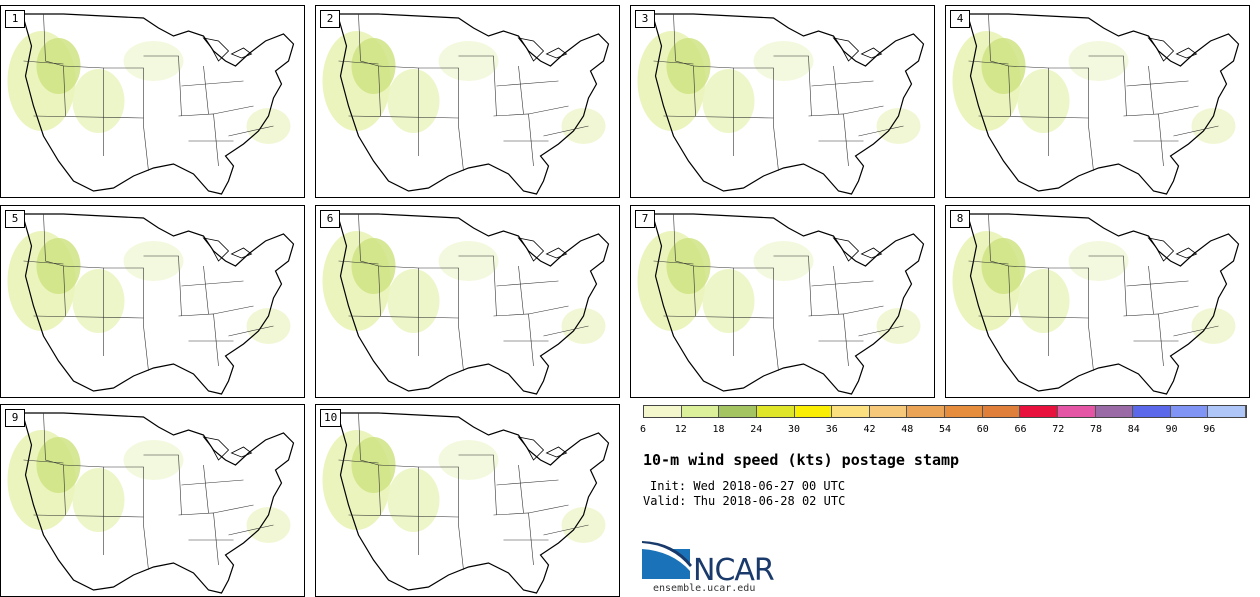 This screenshot has width=1260, height=597. I want to click on member-panel-7: 7, so click(782, 301).